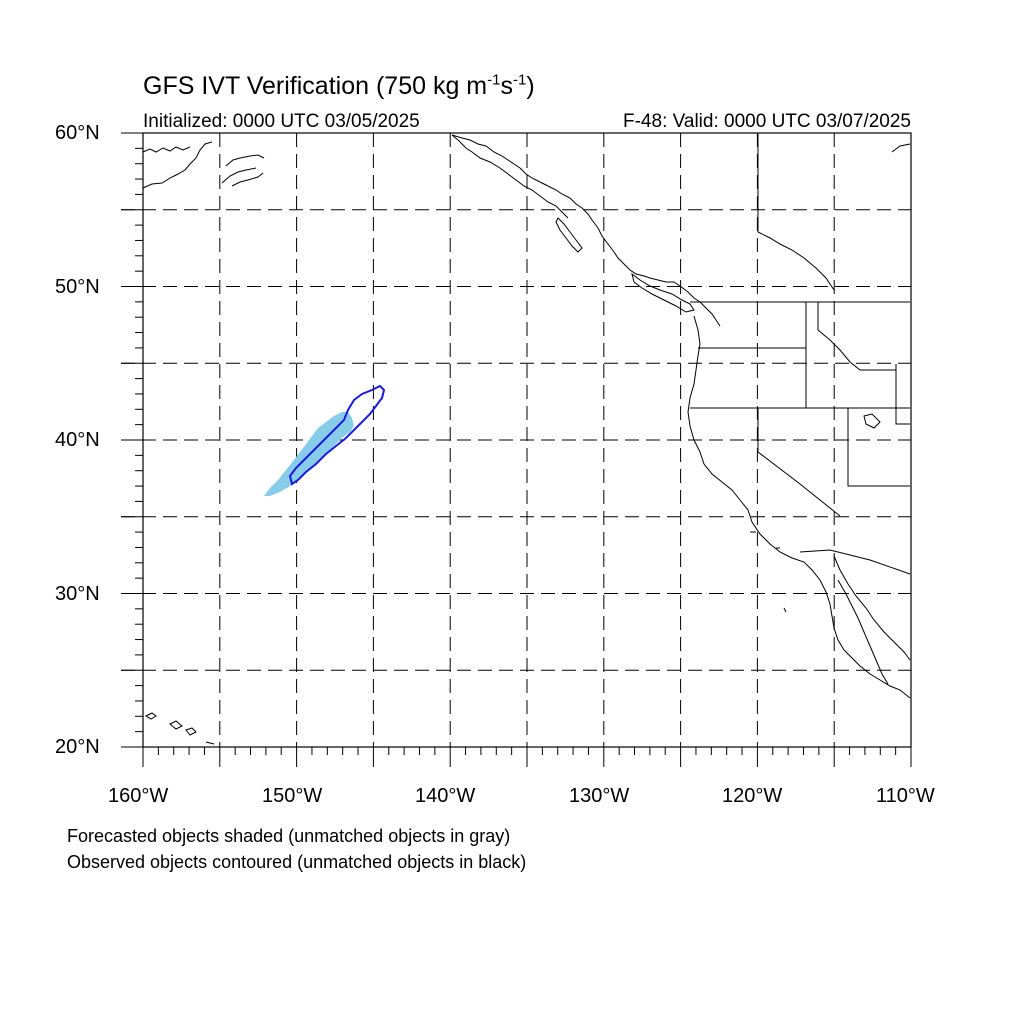 Image resolution: width=1024 pixels, height=1024 pixels. Describe the element at coordinates (445, 796) in the screenshot. I see `lon-label-140w: 140°W` at that location.